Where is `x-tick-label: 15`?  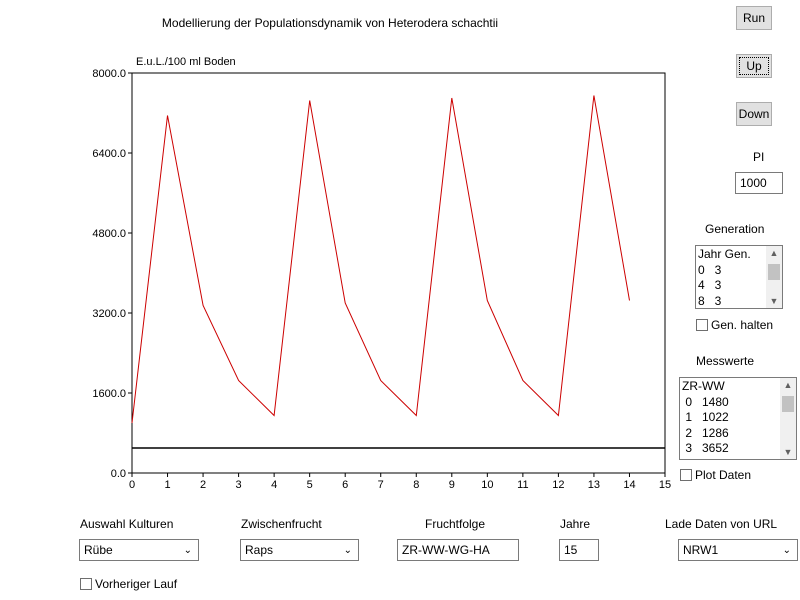 x-tick-label: 15 is located at coordinates (665, 485).